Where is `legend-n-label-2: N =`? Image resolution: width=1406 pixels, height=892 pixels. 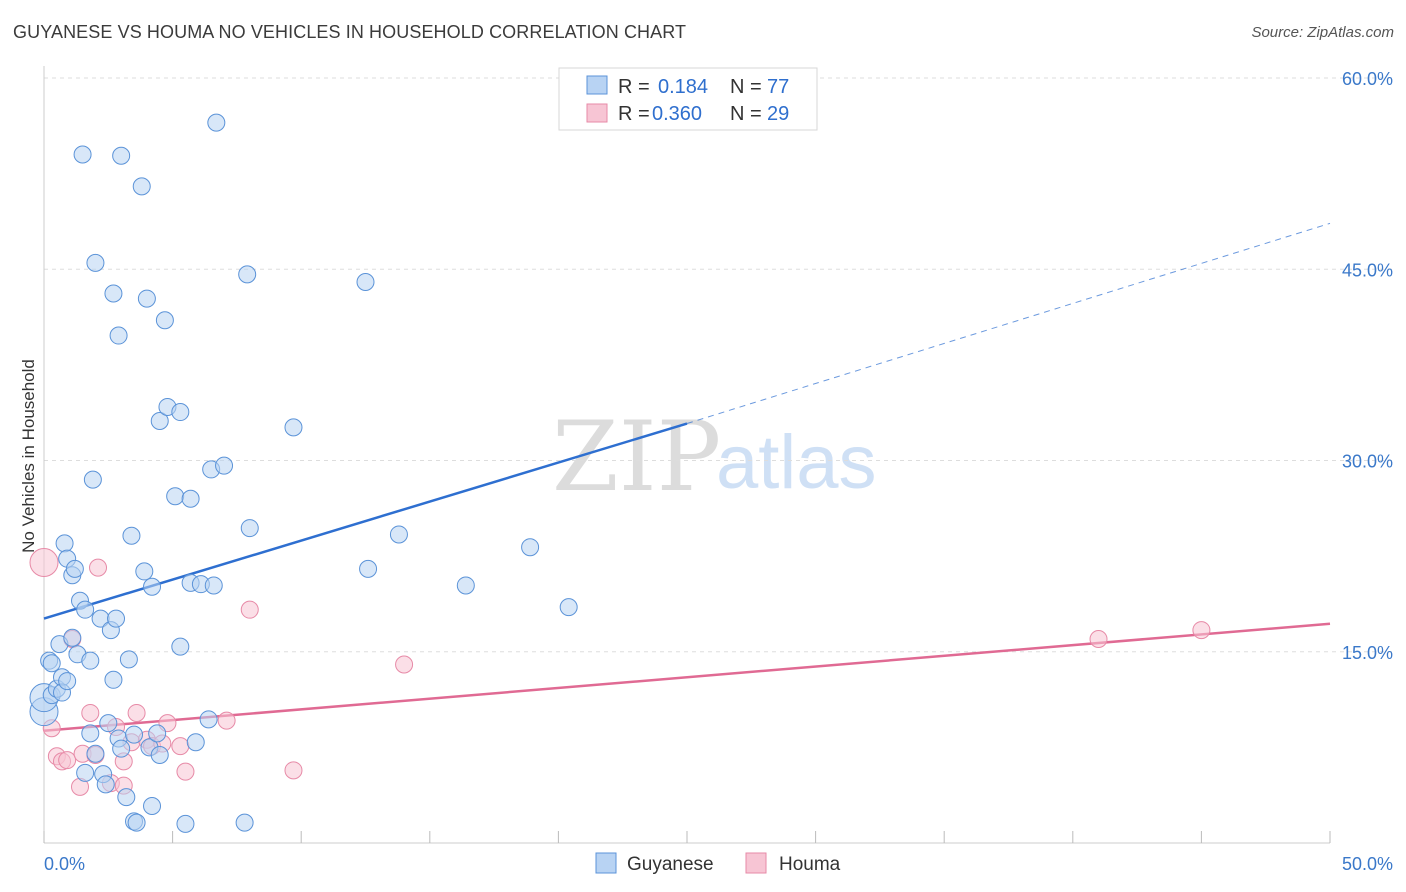
legend-n-label-2: N = is located at coordinates (746, 114).